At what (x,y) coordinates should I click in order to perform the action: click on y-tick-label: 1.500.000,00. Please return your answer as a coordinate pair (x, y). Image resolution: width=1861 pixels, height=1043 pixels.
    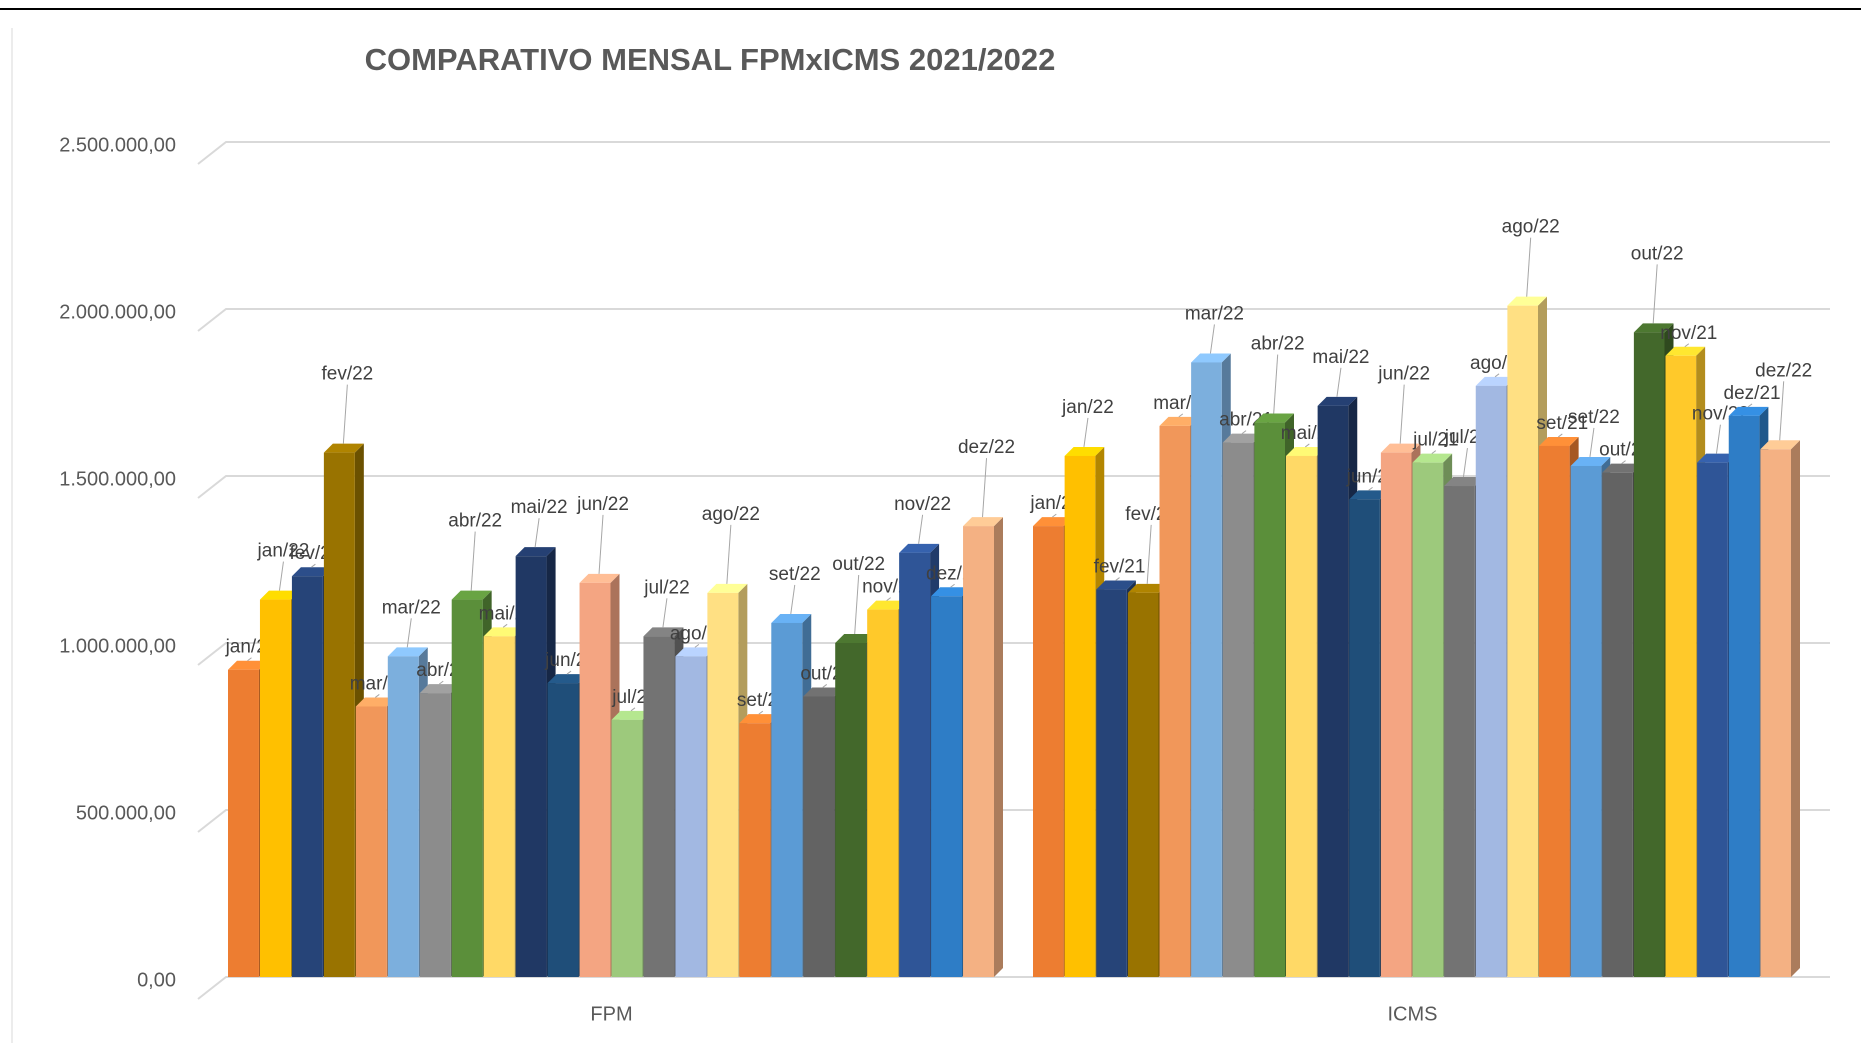
    Looking at the image, I should click on (117, 479).